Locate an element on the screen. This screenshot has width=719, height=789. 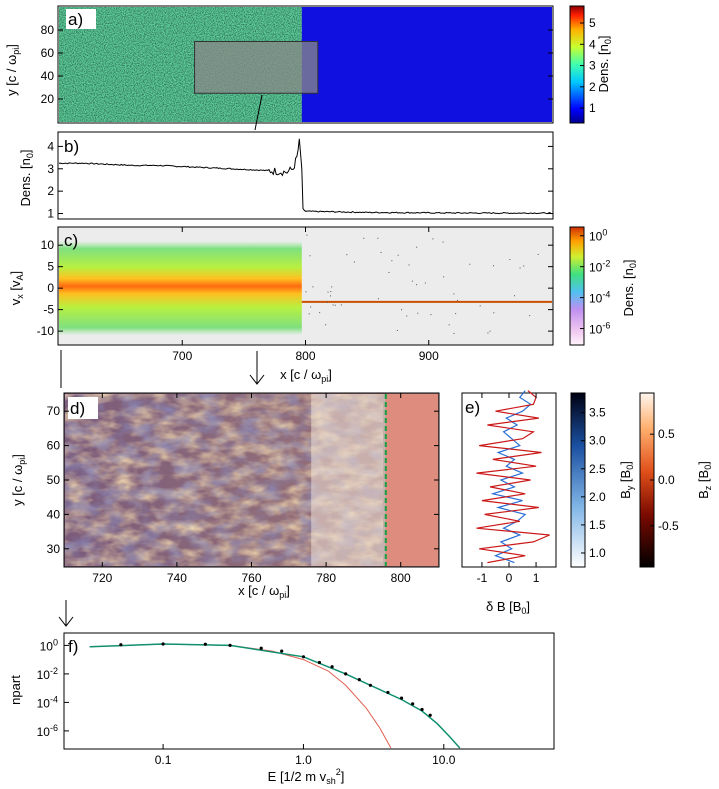
panel-a-colorbar-ticklabel: 2 is located at coordinates (592, 87).